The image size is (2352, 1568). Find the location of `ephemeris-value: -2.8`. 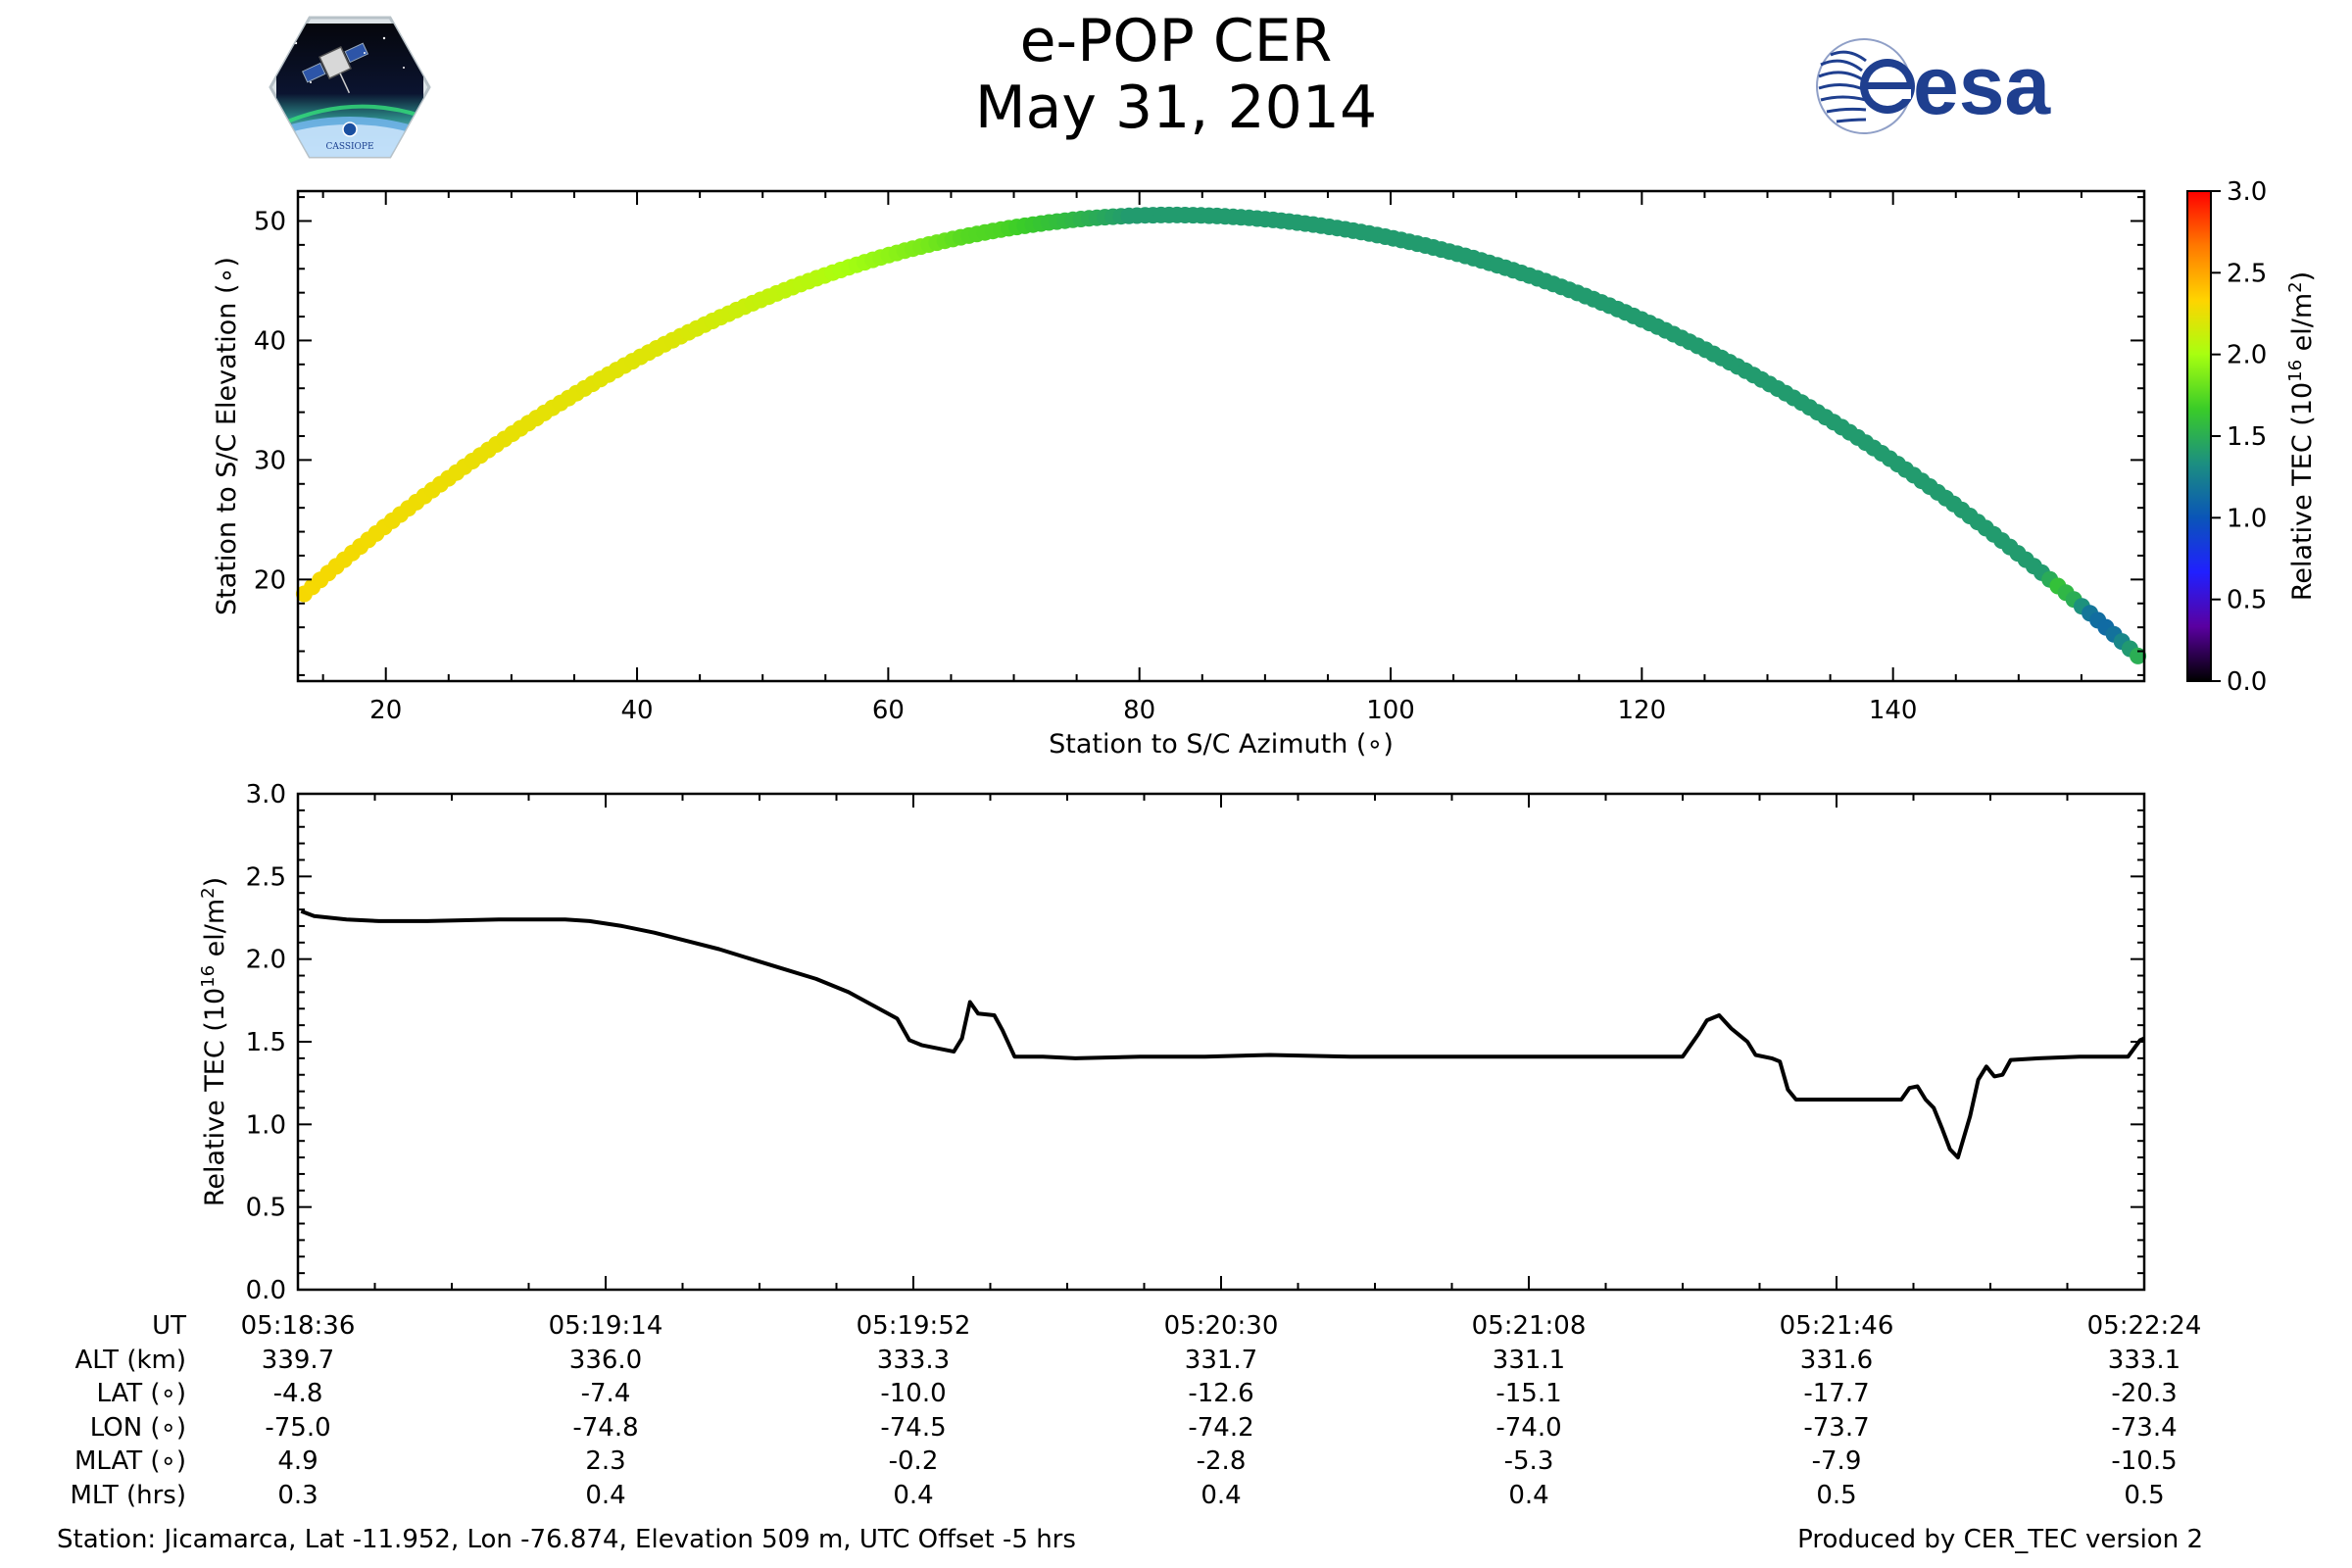

ephemeris-value: -2.8 is located at coordinates (1221, 1461).